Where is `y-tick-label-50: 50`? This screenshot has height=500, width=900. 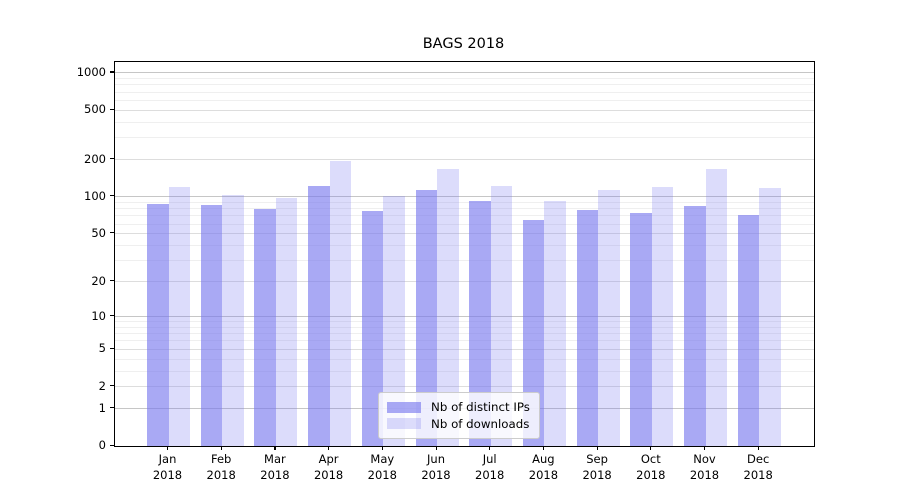 y-tick-label-50: 50 is located at coordinates (98, 232).